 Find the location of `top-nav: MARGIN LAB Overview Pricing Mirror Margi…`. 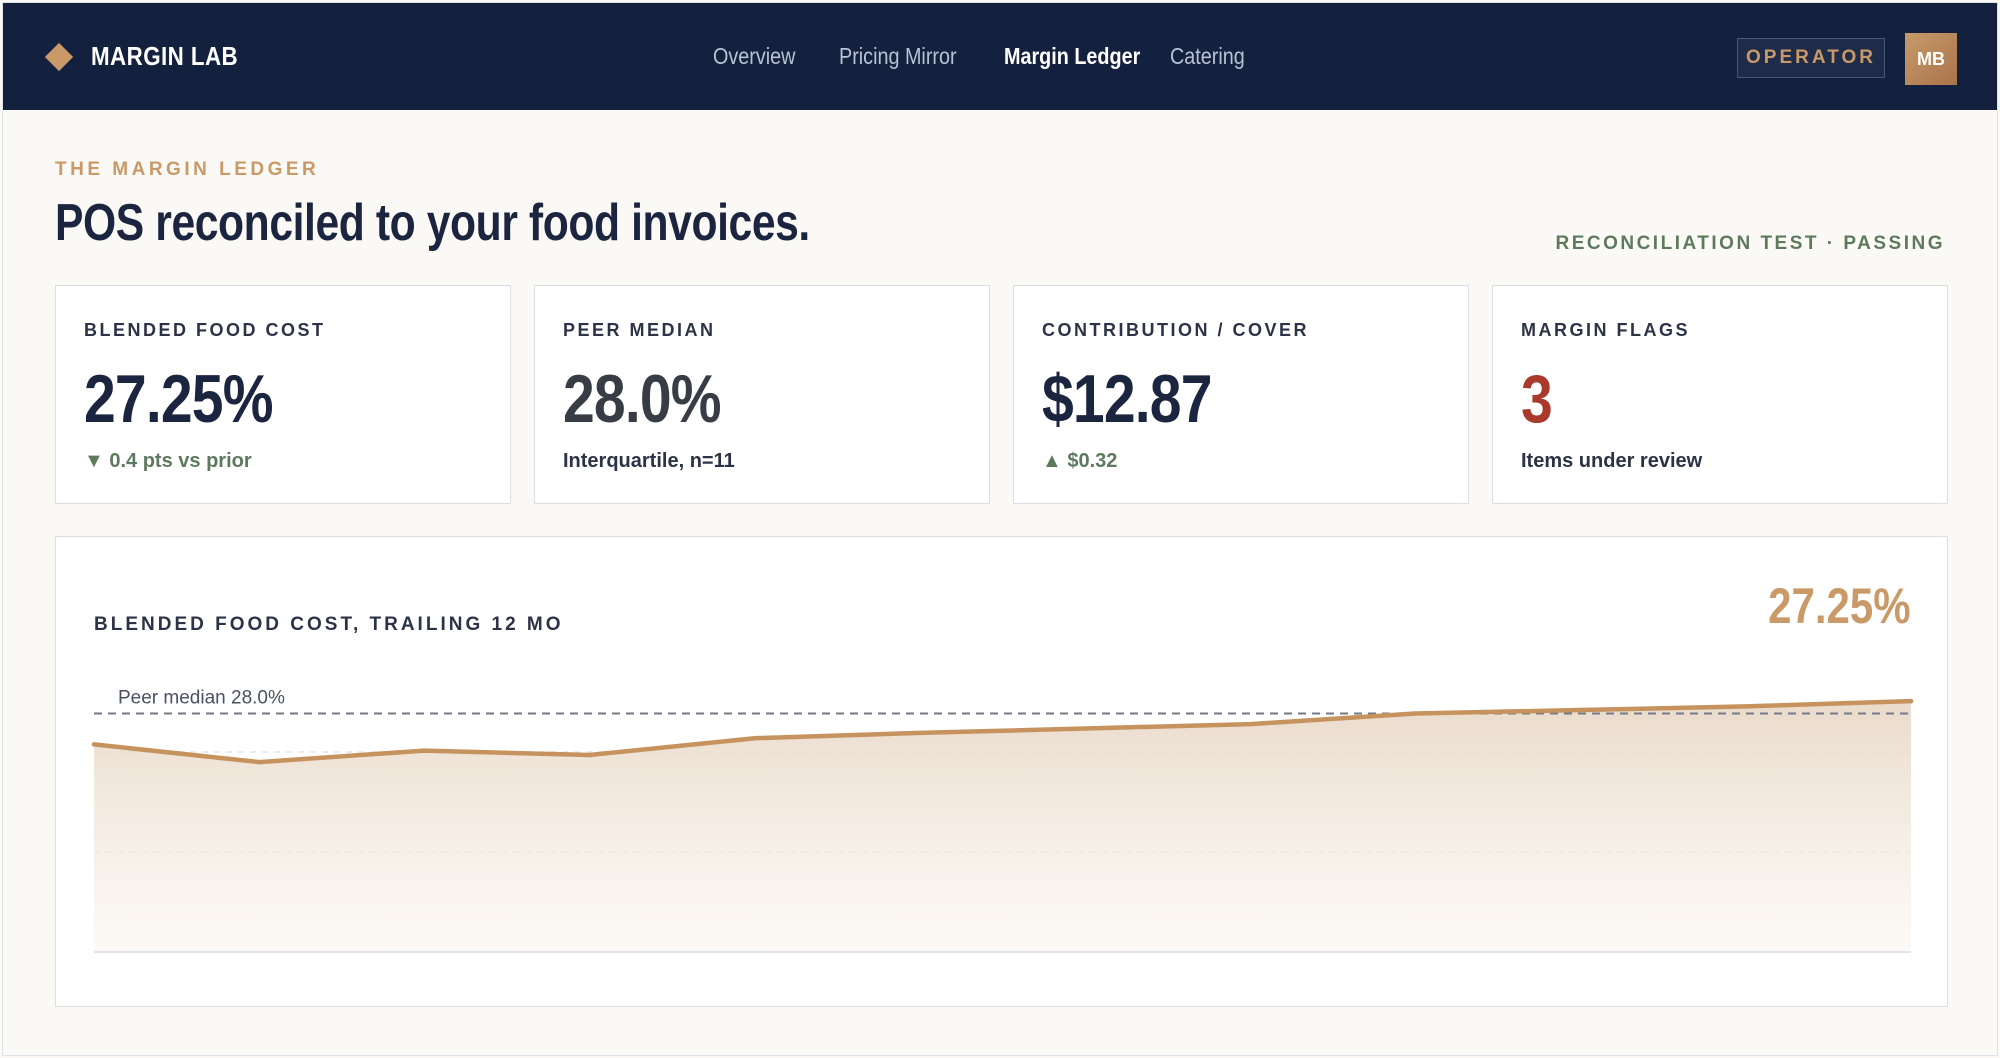

top-nav: MARGIN LAB Overview Pricing Mirror Margi… is located at coordinates (1000, 56).